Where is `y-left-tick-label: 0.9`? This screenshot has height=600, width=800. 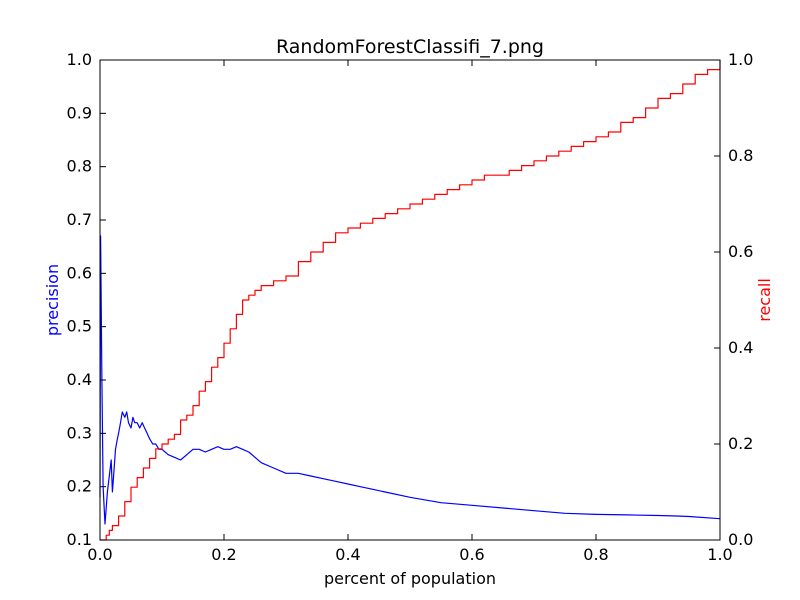
y-left-tick-label: 0.9 is located at coordinates (79, 112).